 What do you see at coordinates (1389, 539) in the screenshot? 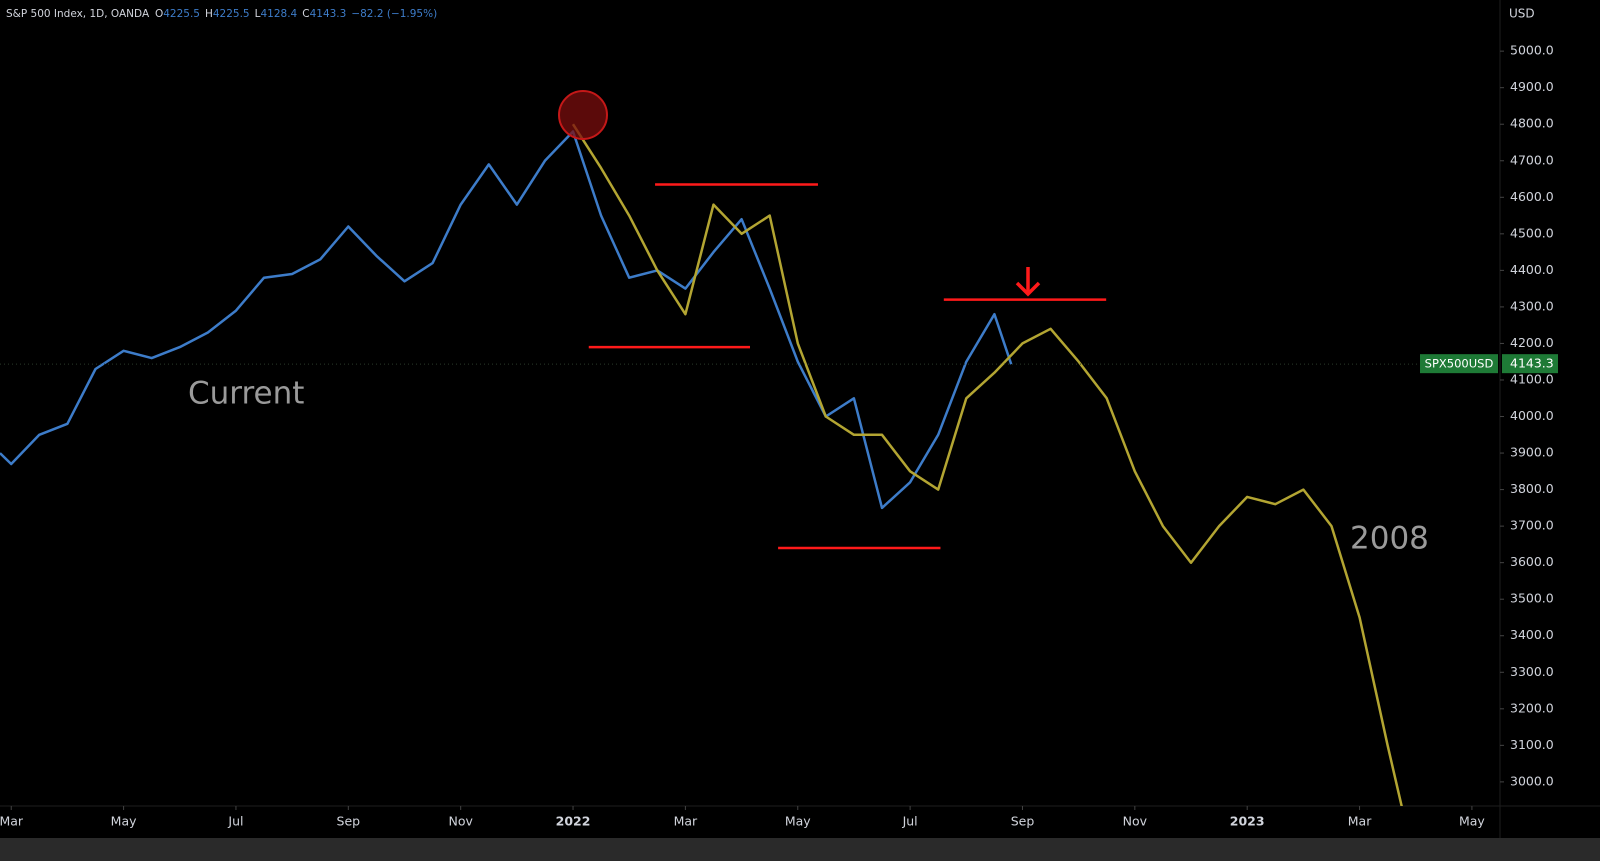
I see `series-label: 2008` at bounding box center [1389, 539].